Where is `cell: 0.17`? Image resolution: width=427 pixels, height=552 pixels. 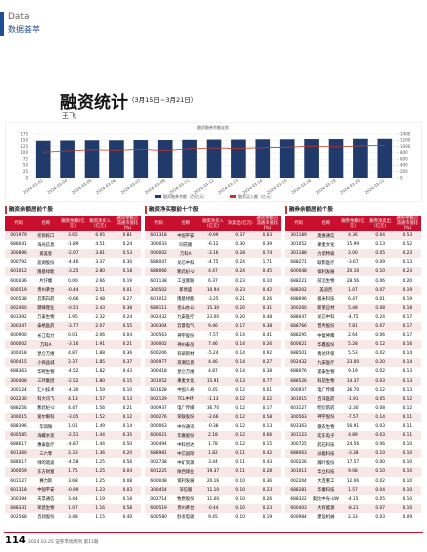
cell: 0.17 is located at coordinates (240, 326).